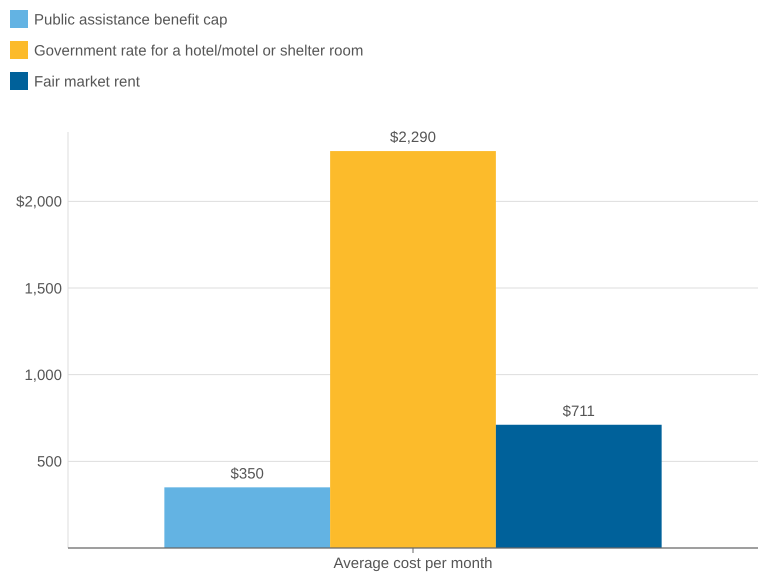 The height and width of the screenshot is (580, 766). What do you see at coordinates (39, 202) in the screenshot?
I see `y-tick-label: $2,000` at bounding box center [39, 202].